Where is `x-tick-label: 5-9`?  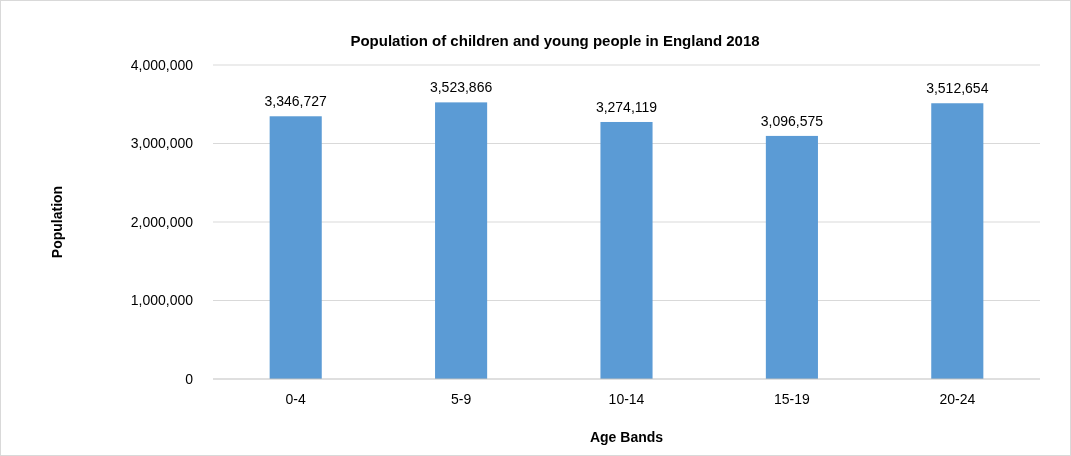
x-tick-label: 5-9 is located at coordinates (461, 399).